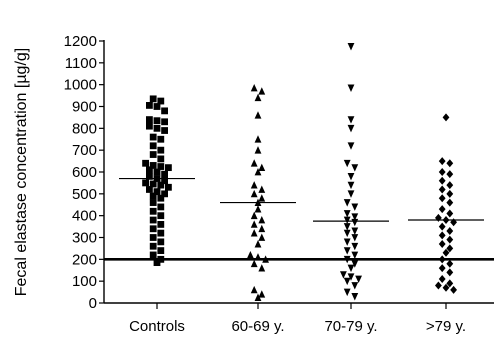  What do you see at coordinates (80, 85) in the screenshot?
I see `y-tick-label: 1000` at bounding box center [80, 85].